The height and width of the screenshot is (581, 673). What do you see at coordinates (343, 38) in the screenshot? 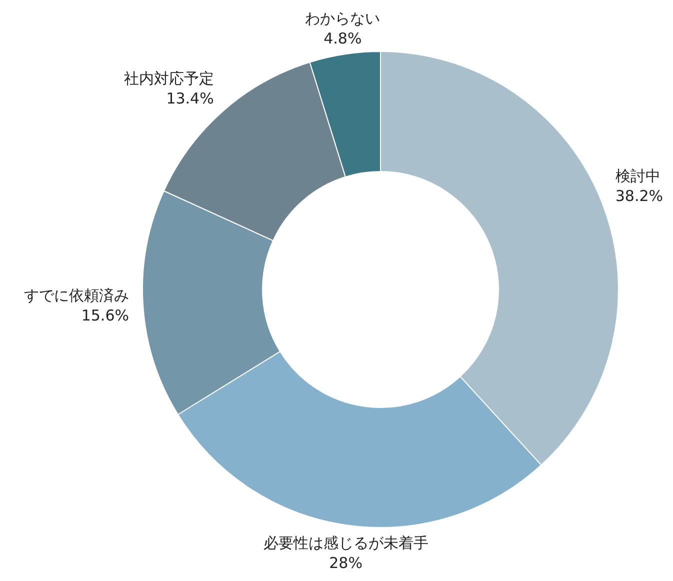
I see `data-label: 4.8%` at bounding box center [343, 38].